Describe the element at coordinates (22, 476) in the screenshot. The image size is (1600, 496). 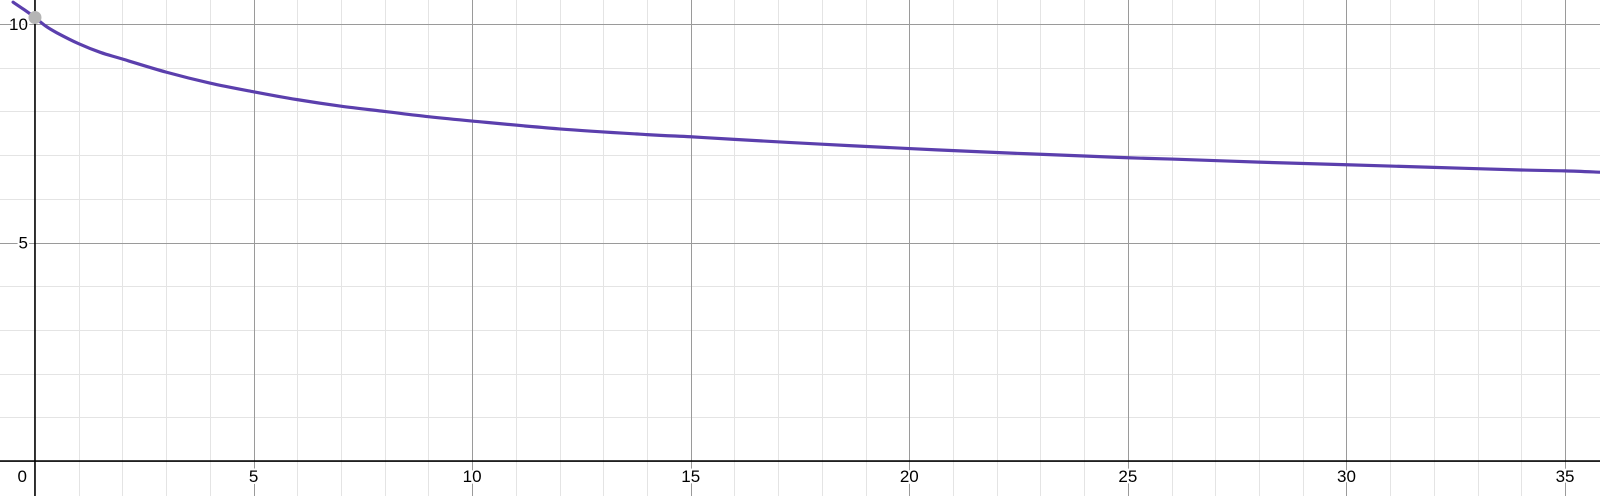
I see `x-tick-label: 0` at that location.